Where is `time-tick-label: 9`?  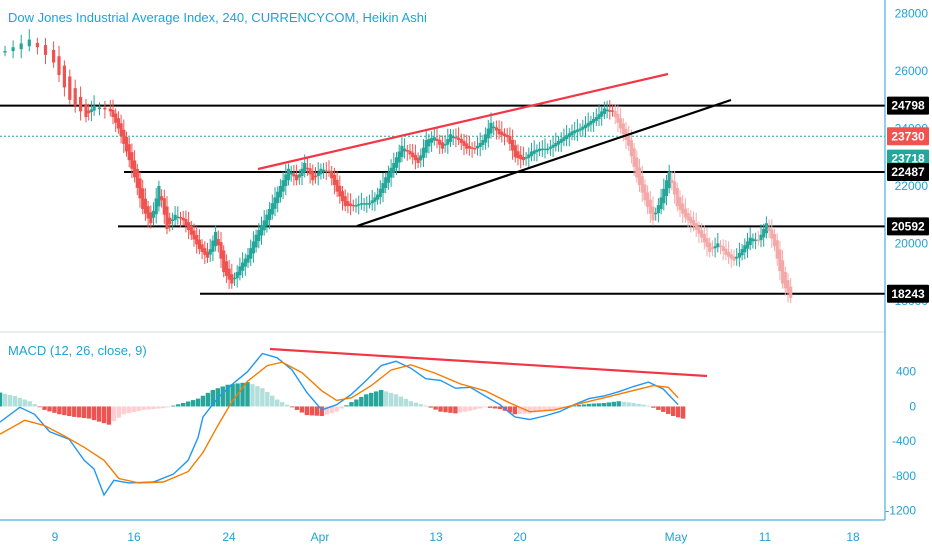
time-tick-label: 9 is located at coordinates (55, 537).